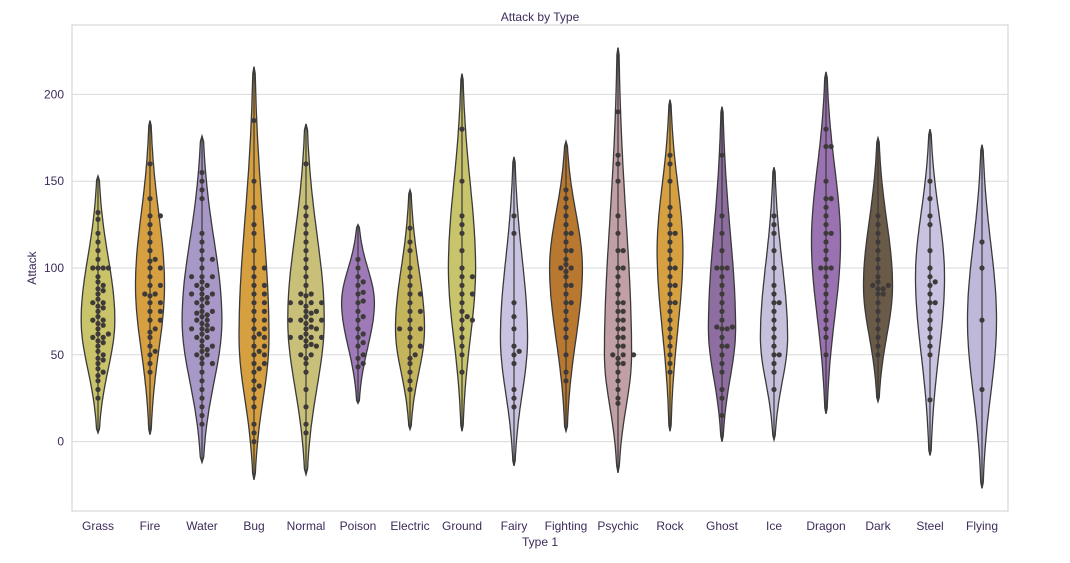  Describe the element at coordinates (670, 259) in the screenshot. I see `swarm-point-rock` at that location.